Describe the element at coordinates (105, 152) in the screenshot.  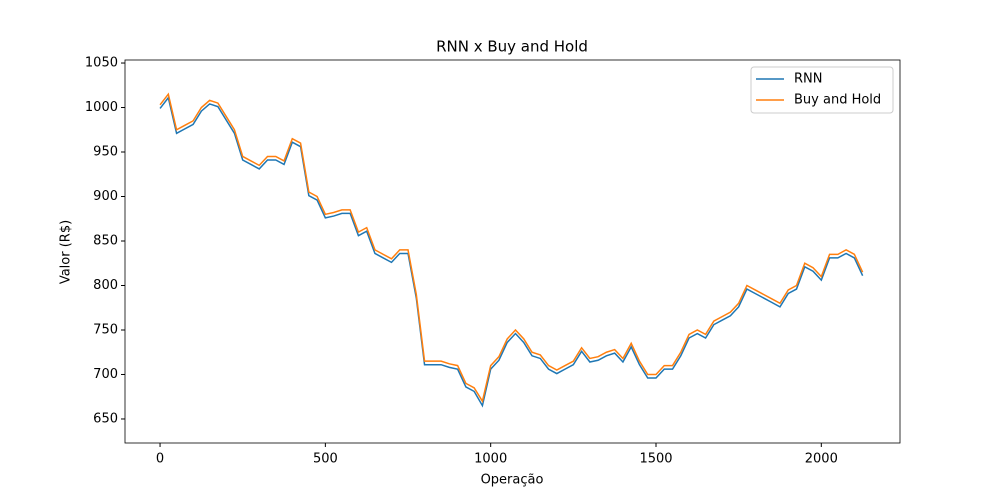
I see `y-tick-label: 950` at that location.